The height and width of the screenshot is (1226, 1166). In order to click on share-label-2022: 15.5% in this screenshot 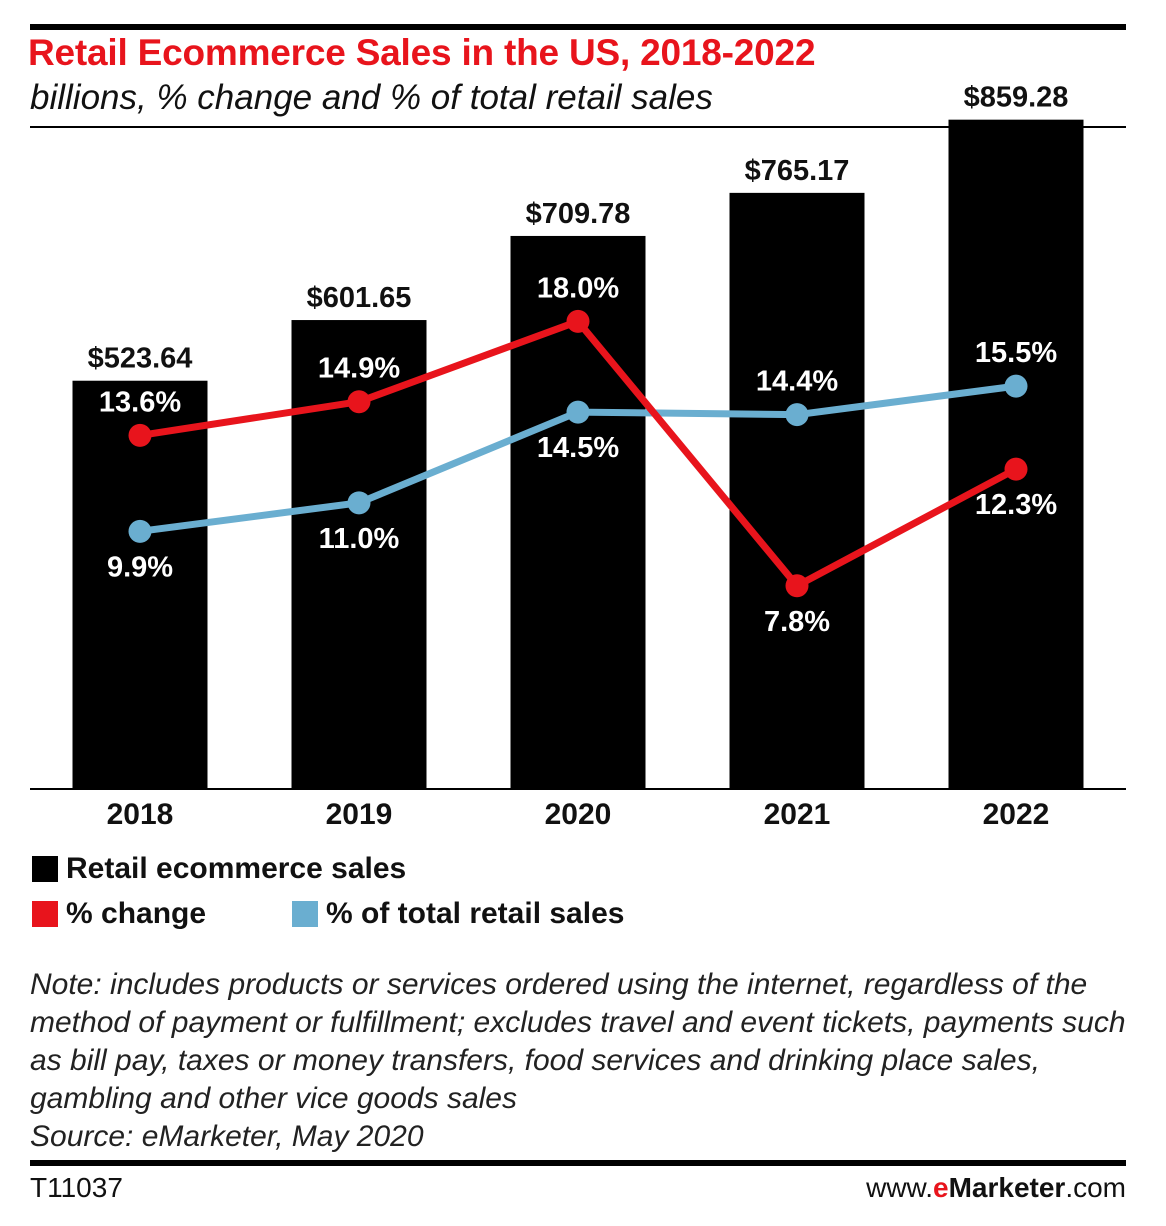, I will do `click(1016, 353)`.